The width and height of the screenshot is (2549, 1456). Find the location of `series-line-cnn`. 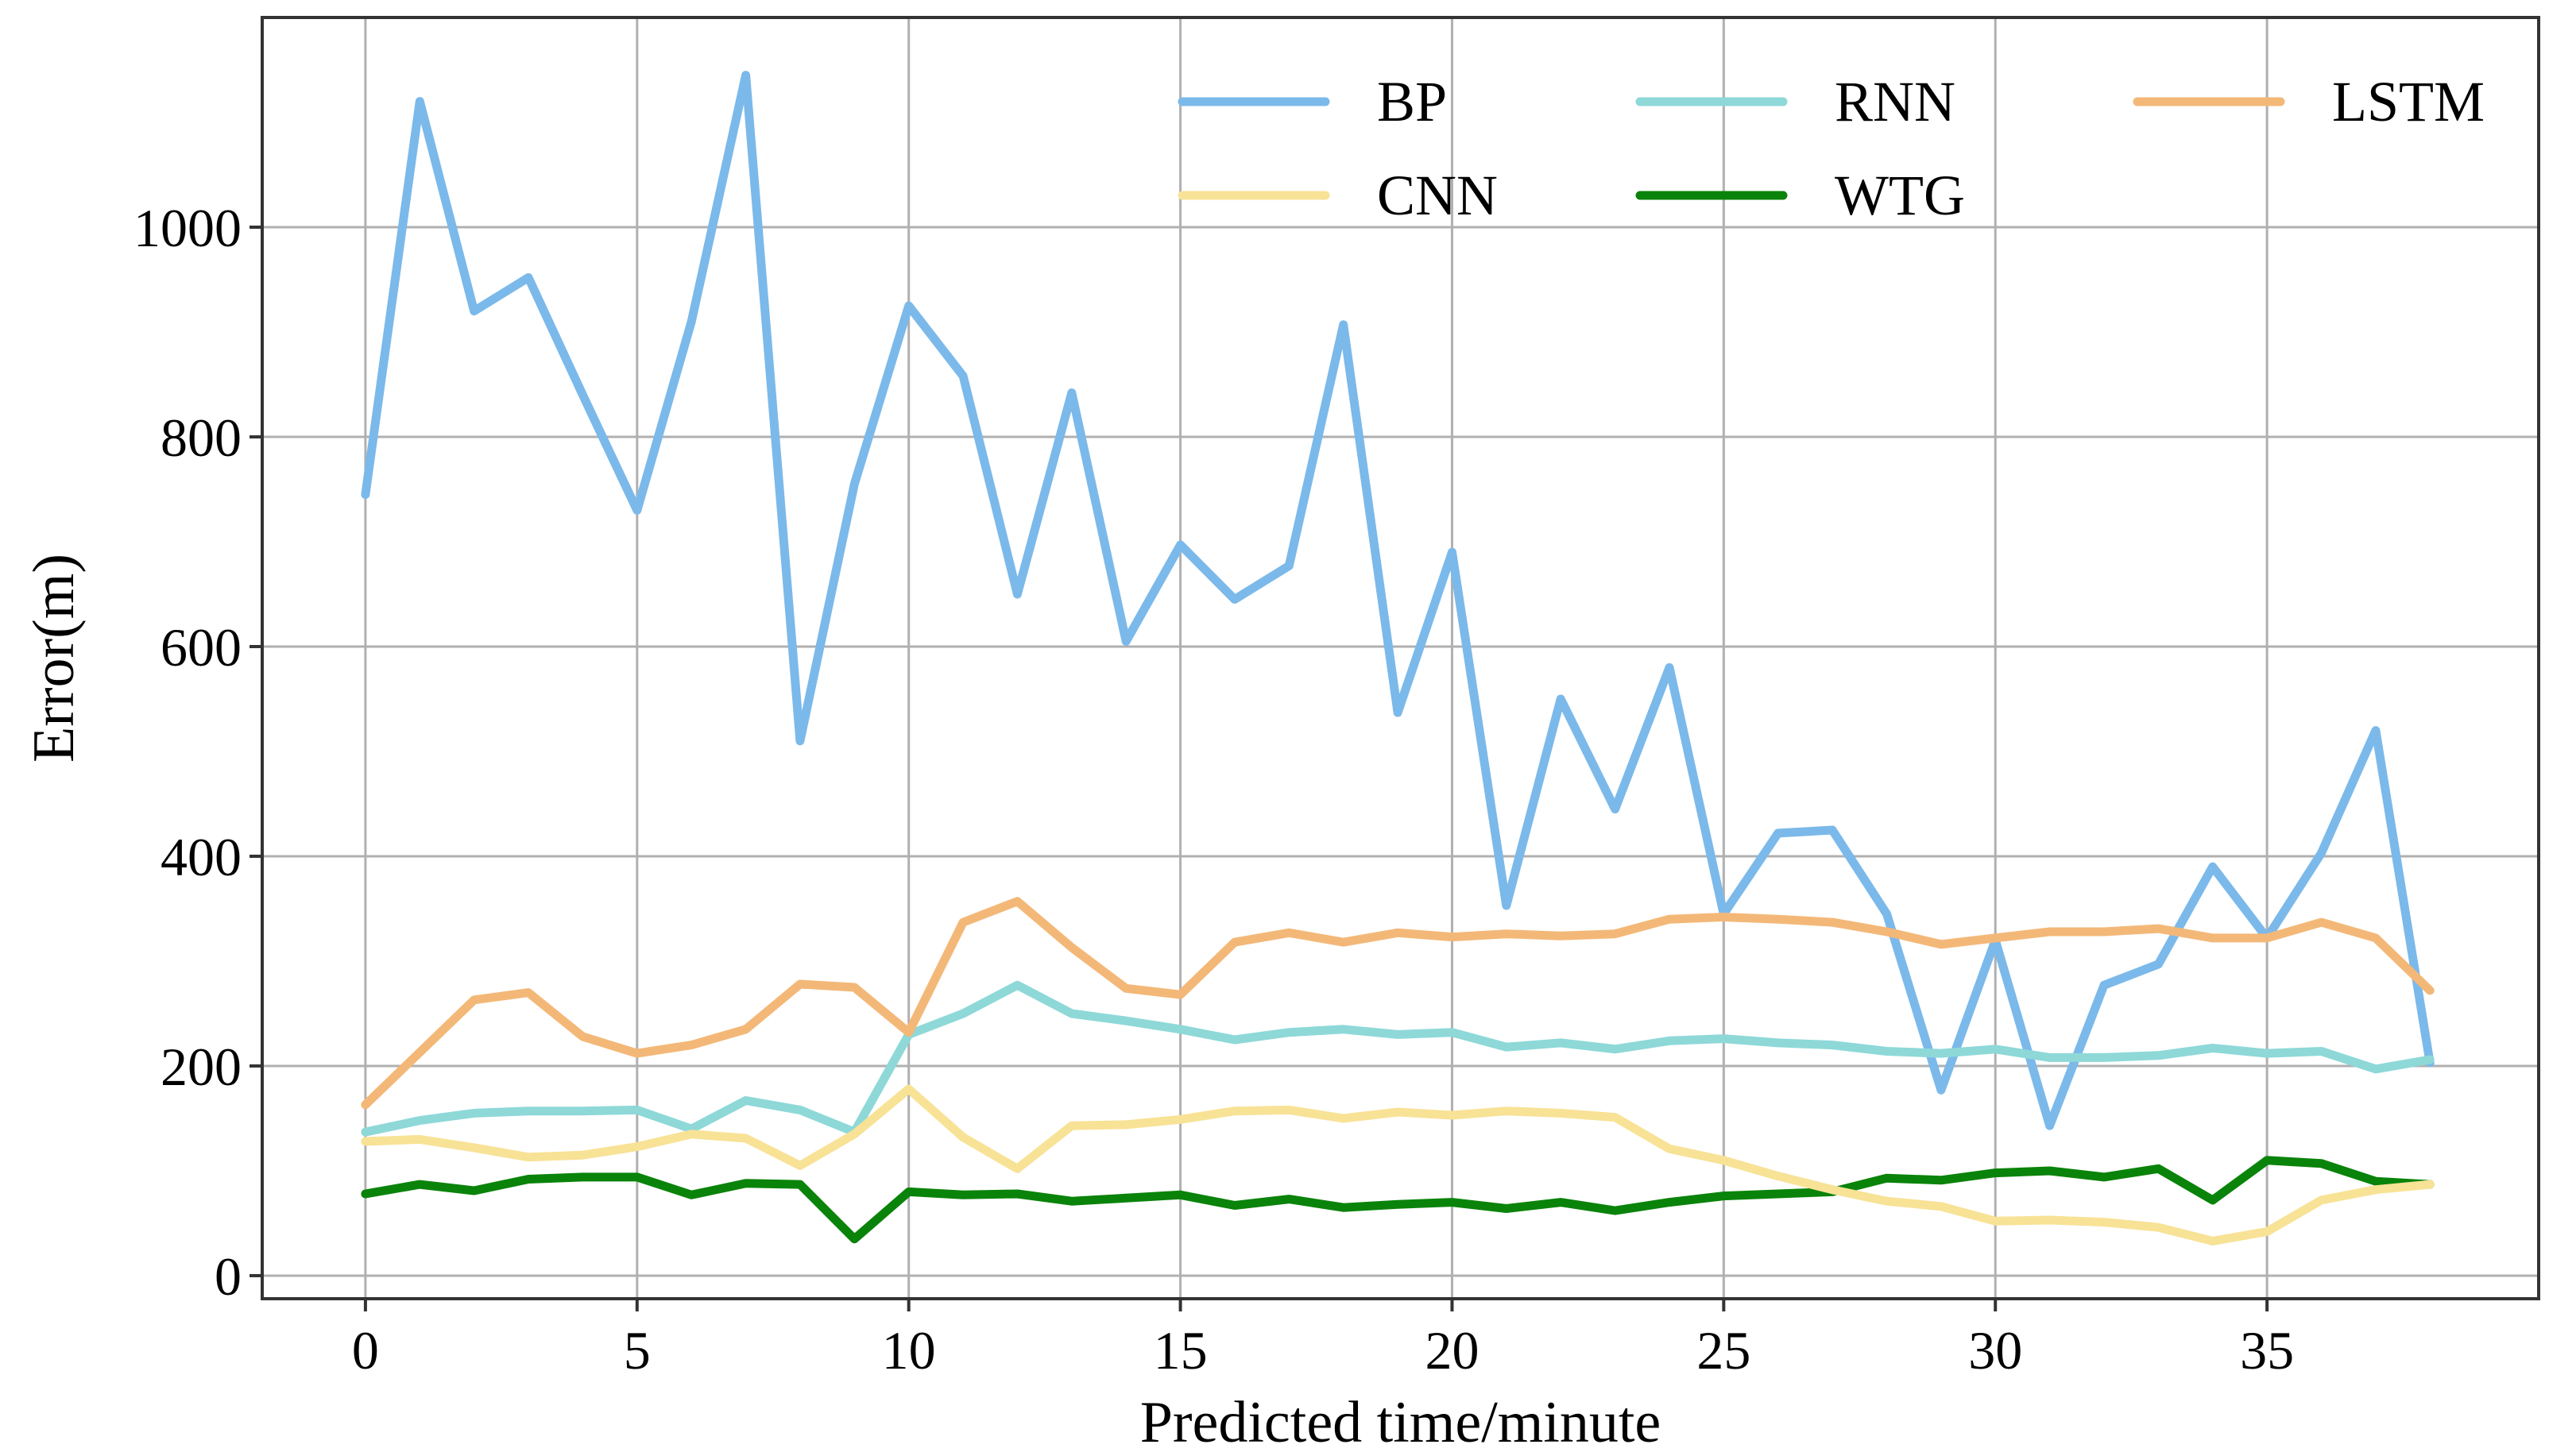

series-line-cnn is located at coordinates (1398, 1165).